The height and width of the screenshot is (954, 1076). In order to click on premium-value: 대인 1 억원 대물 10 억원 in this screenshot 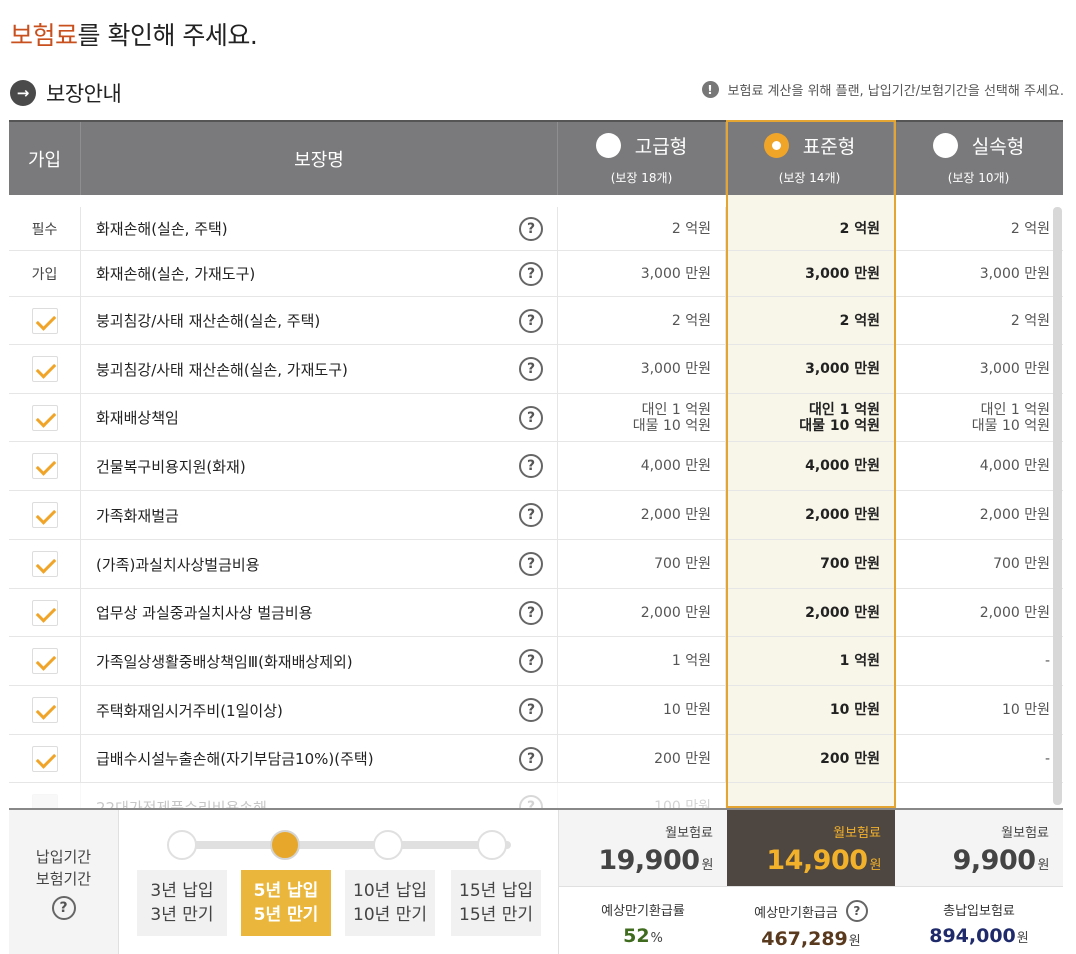, I will do `click(642, 417)`.